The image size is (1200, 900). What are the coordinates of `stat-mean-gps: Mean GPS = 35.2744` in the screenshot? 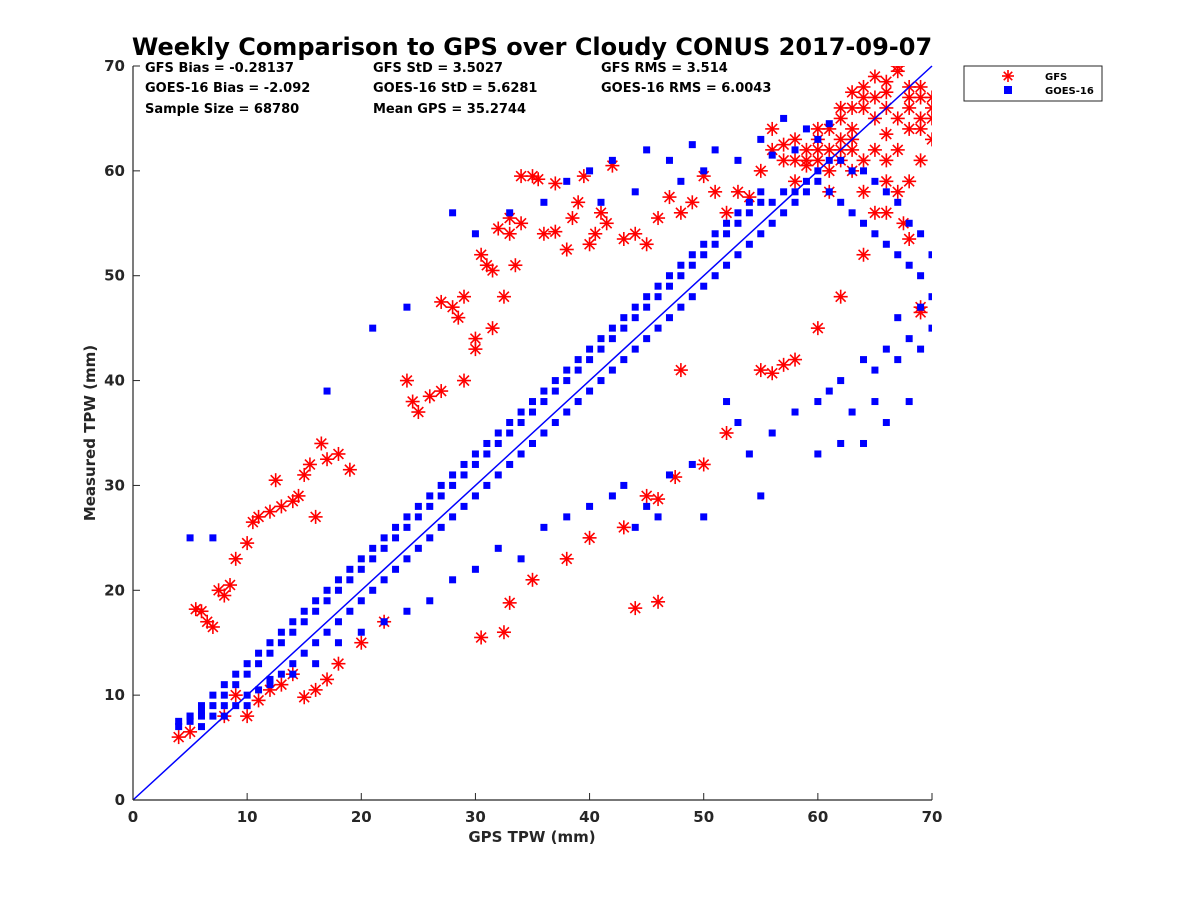 It's located at (449, 109).